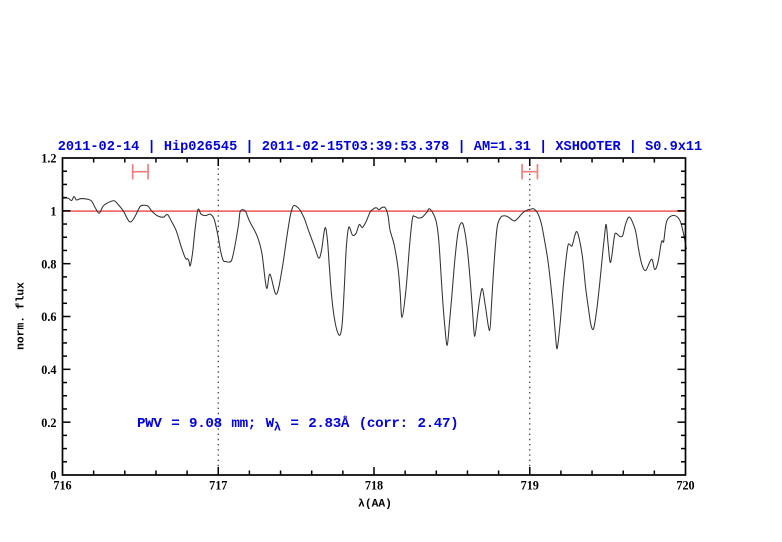 This screenshot has height=542, width=782. What do you see at coordinates (48, 370) in the screenshot?
I see `svg-text: 0.4` at bounding box center [48, 370].